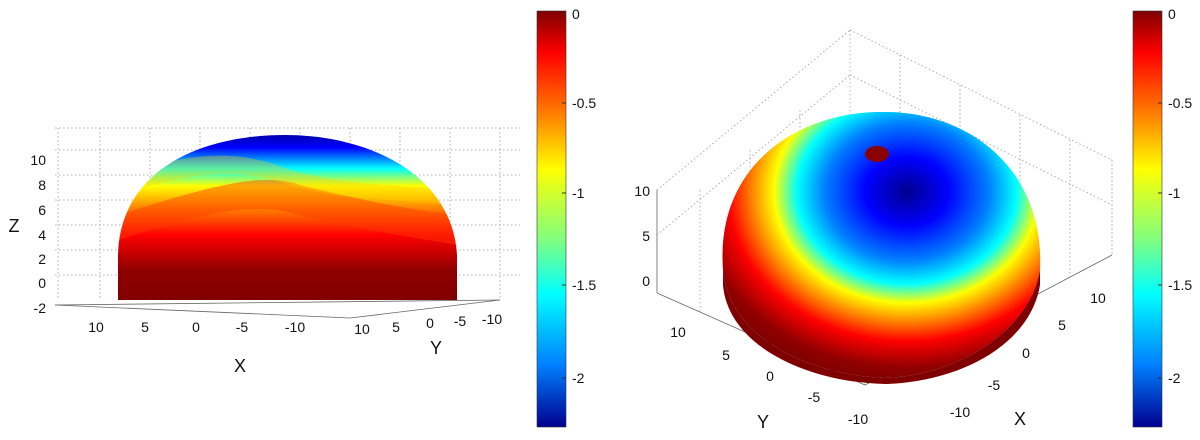  I want to click on left-z-ticks: 10 8 6 4 2 0 -2 Z, so click(28, 234).